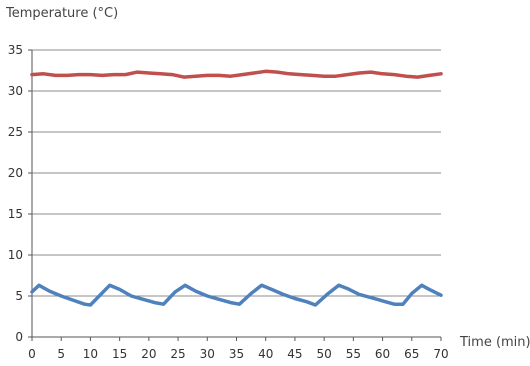 The width and height of the screenshot is (530, 366). Describe the element at coordinates (382, 354) in the screenshot. I see `x-tick-label-60: 60` at that location.